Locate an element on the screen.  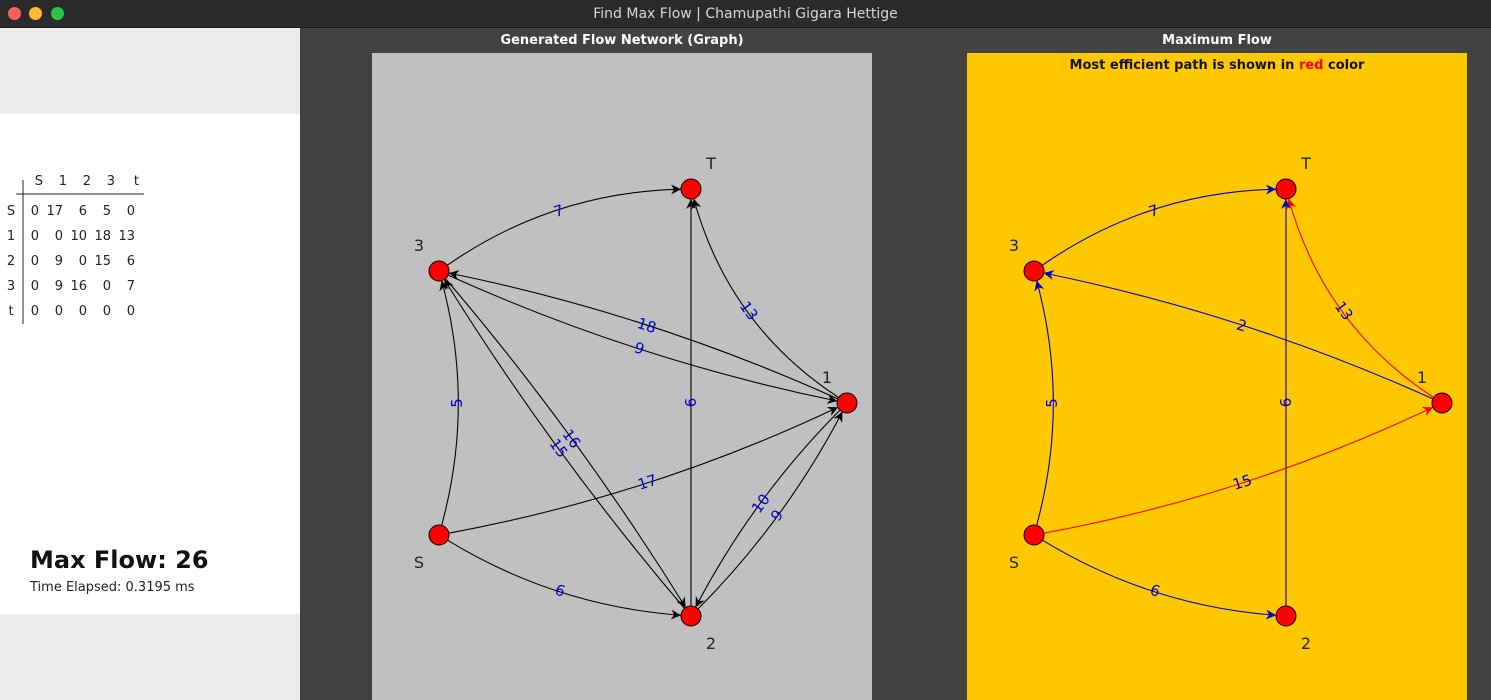
note-suffix: color is located at coordinates (1344, 65).